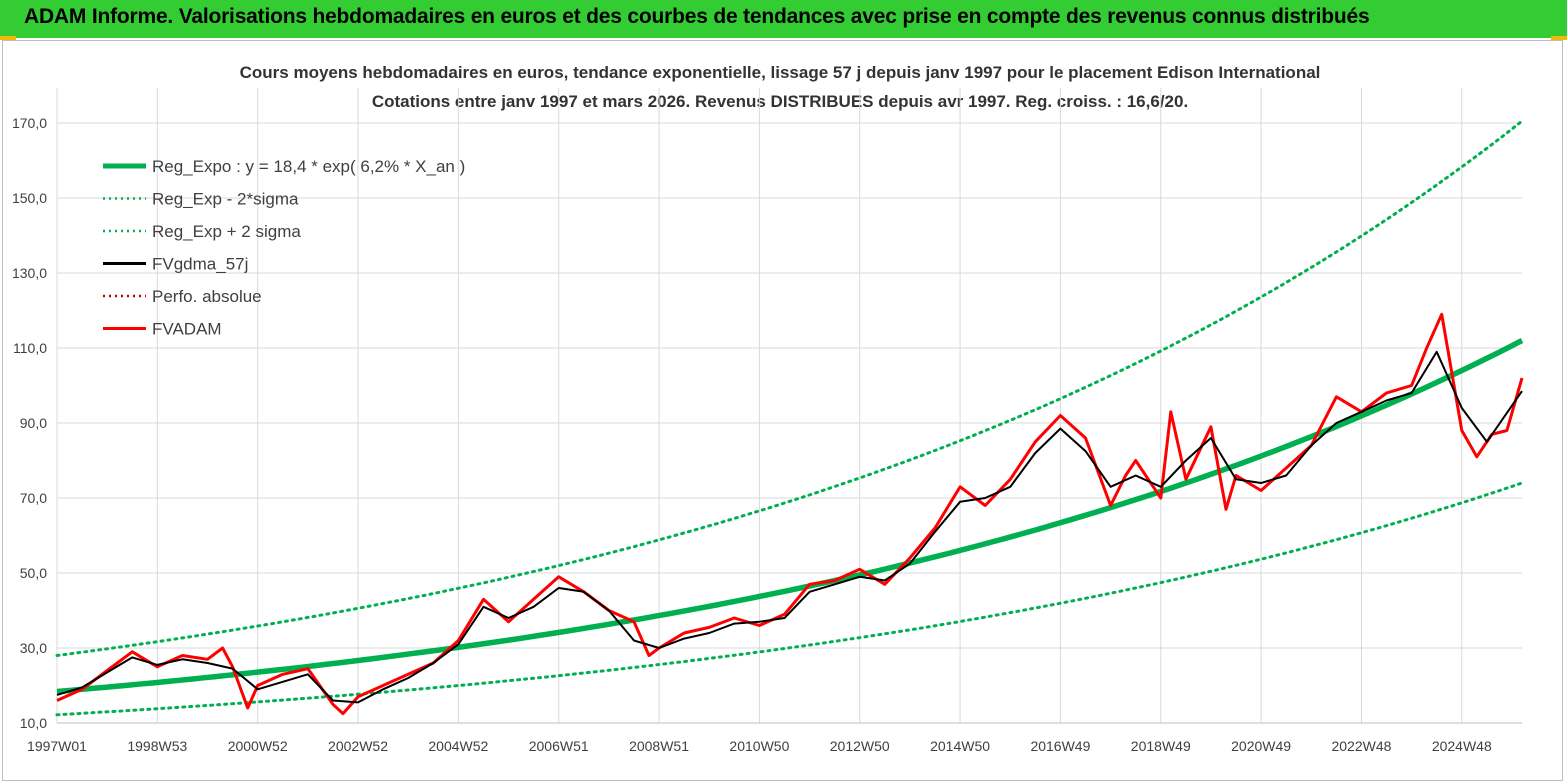 The image size is (1567, 783). I want to click on x-tick-label: 2024W48, so click(1462, 746).